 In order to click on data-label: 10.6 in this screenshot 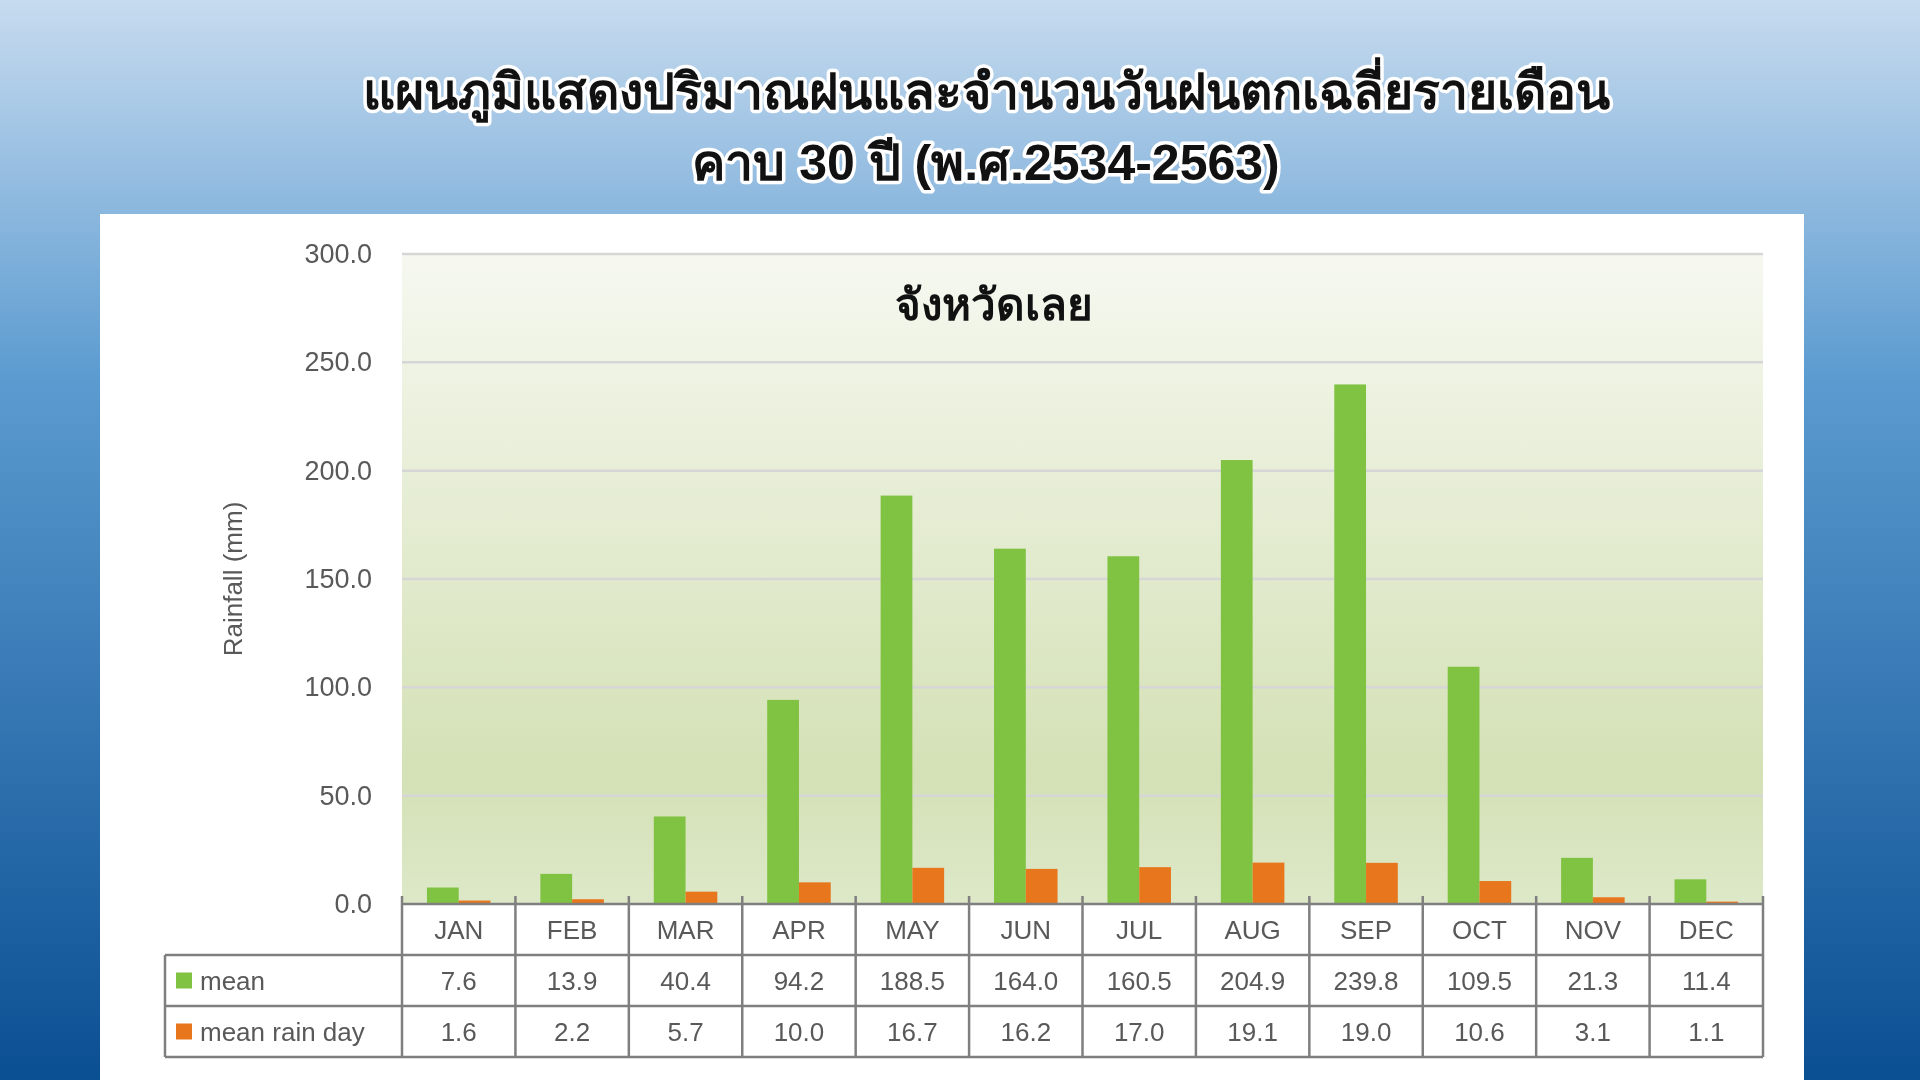, I will do `click(1479, 1031)`.